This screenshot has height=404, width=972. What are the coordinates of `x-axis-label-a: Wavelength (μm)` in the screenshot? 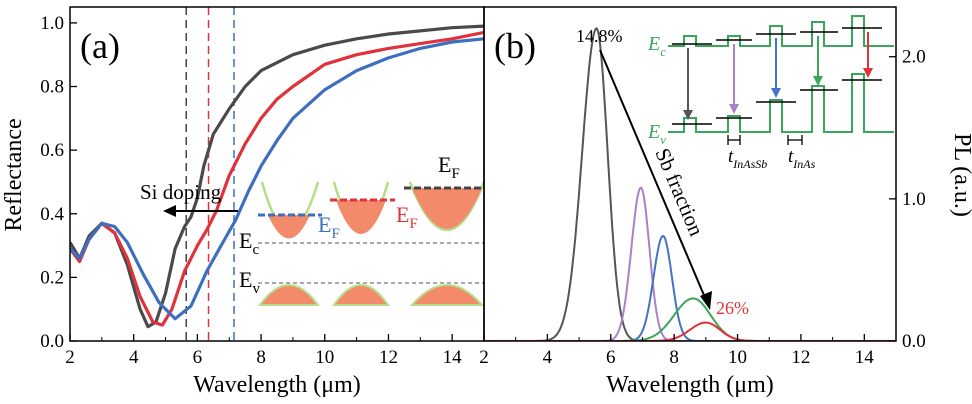 It's located at (277, 385).